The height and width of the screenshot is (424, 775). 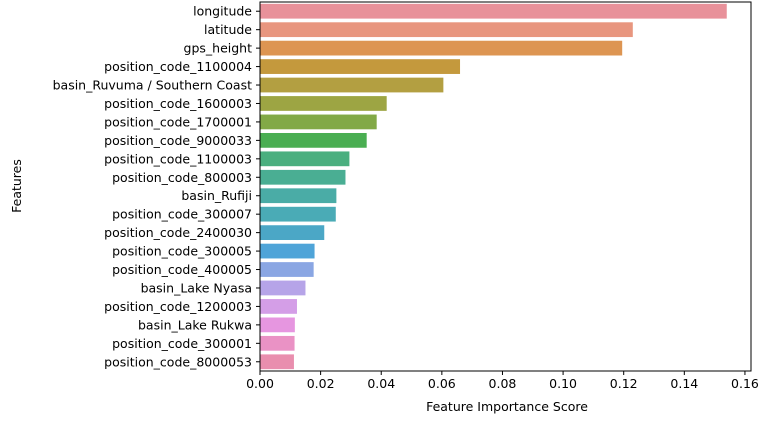 I want to click on x-ticks: 0.00 0.02 0.04 0.06 0.08 0.10 0.12 0.14 0.16, so click(x=502, y=381).